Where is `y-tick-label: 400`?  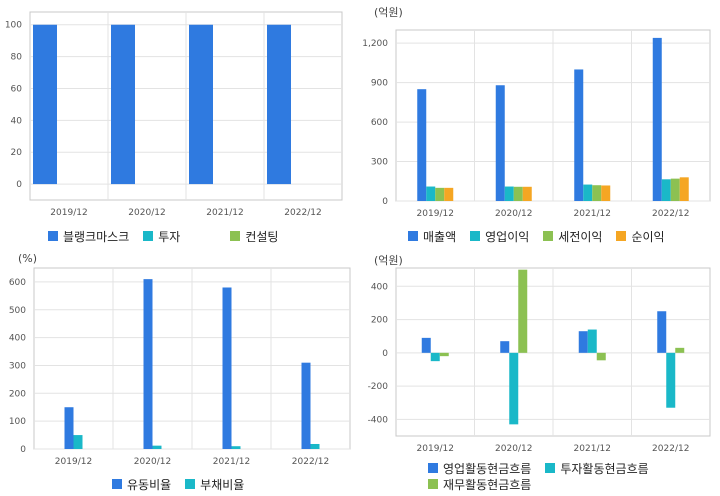 y-tick-label: 400 is located at coordinates (379, 287).